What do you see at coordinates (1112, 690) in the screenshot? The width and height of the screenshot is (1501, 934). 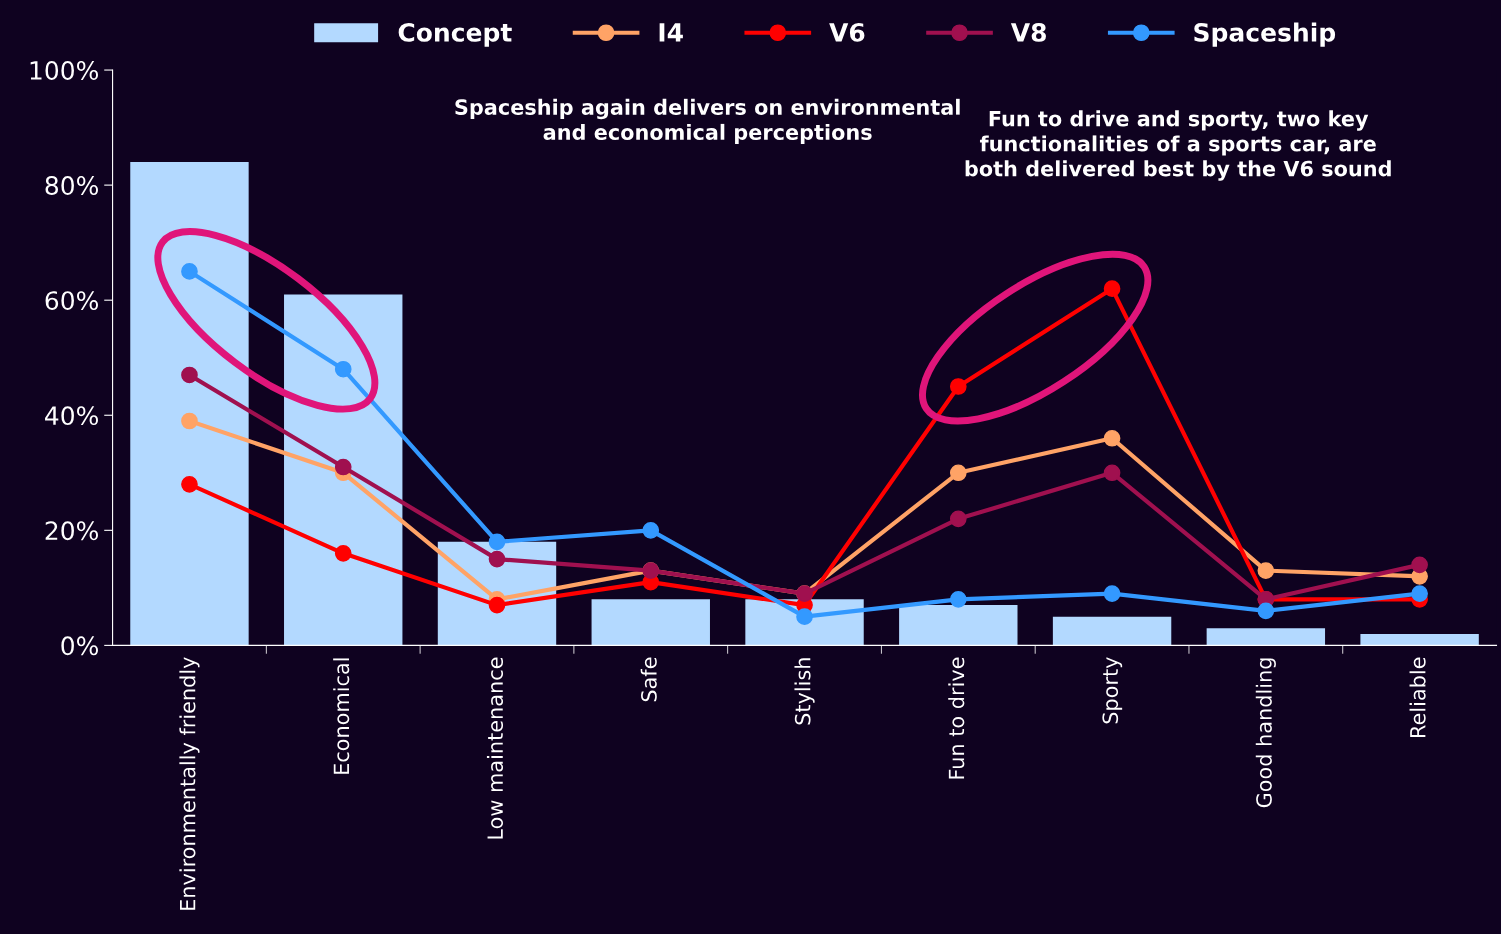 I see `x-tick-label: Sporty` at bounding box center [1112, 690].